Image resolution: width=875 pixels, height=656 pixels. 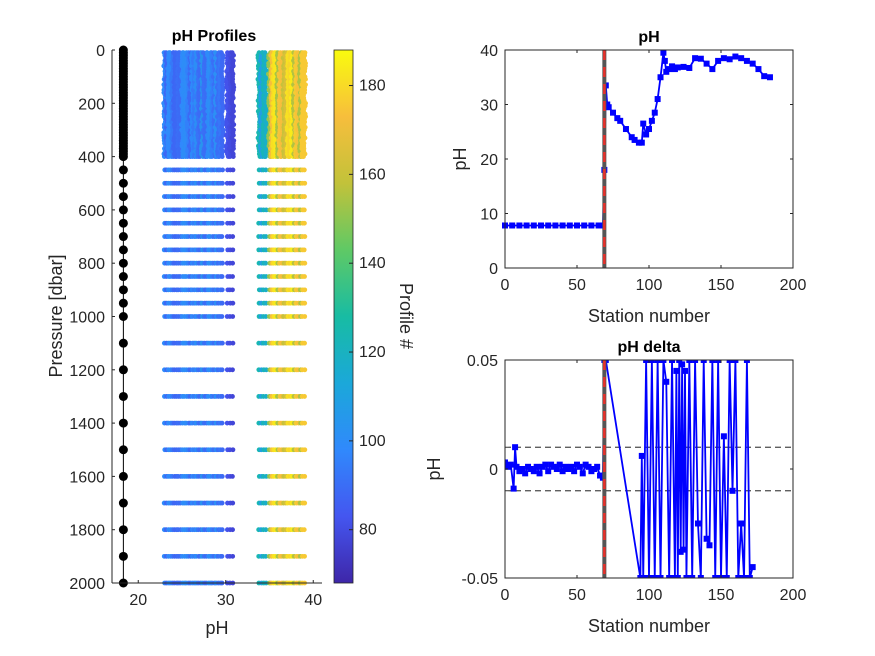 I want to click on profile-colorbar: 80 100 120 140 160 180 Profile #, so click(x=374, y=316).